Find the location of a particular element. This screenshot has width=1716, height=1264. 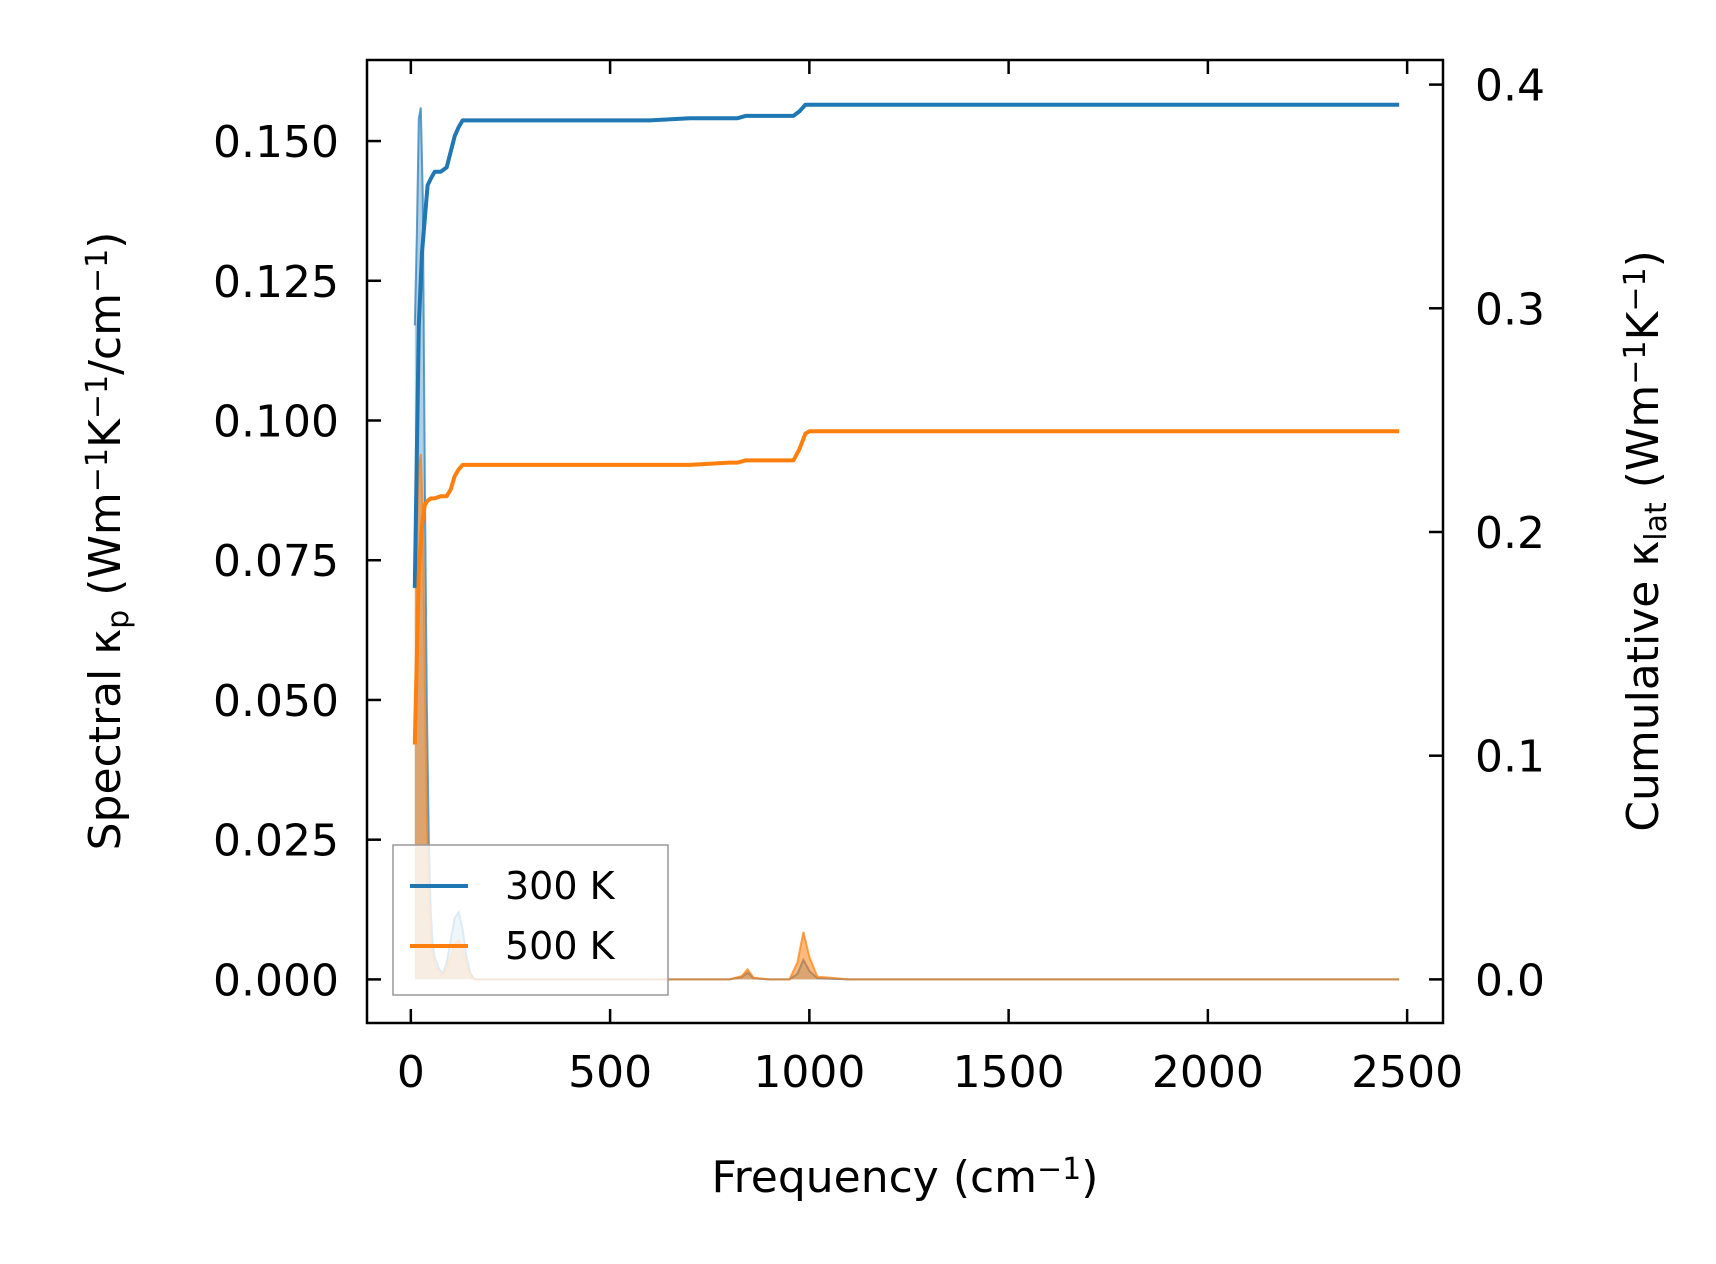

cumulative-line-500k is located at coordinates (906, 587).